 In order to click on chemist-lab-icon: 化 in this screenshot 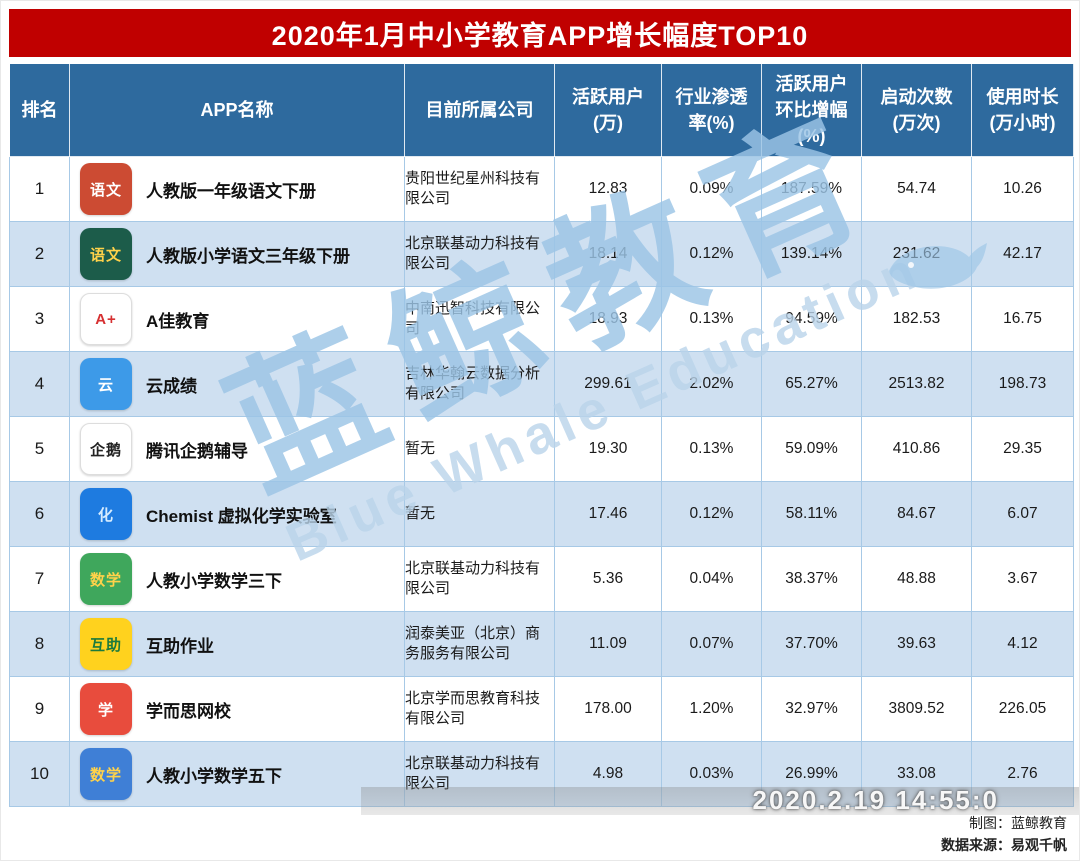, I will do `click(106, 514)`.